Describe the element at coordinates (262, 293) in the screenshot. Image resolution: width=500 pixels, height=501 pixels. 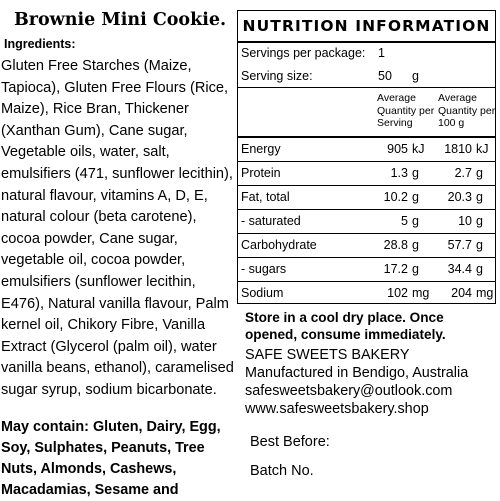
I see `nutrient-name: Sodium` at that location.